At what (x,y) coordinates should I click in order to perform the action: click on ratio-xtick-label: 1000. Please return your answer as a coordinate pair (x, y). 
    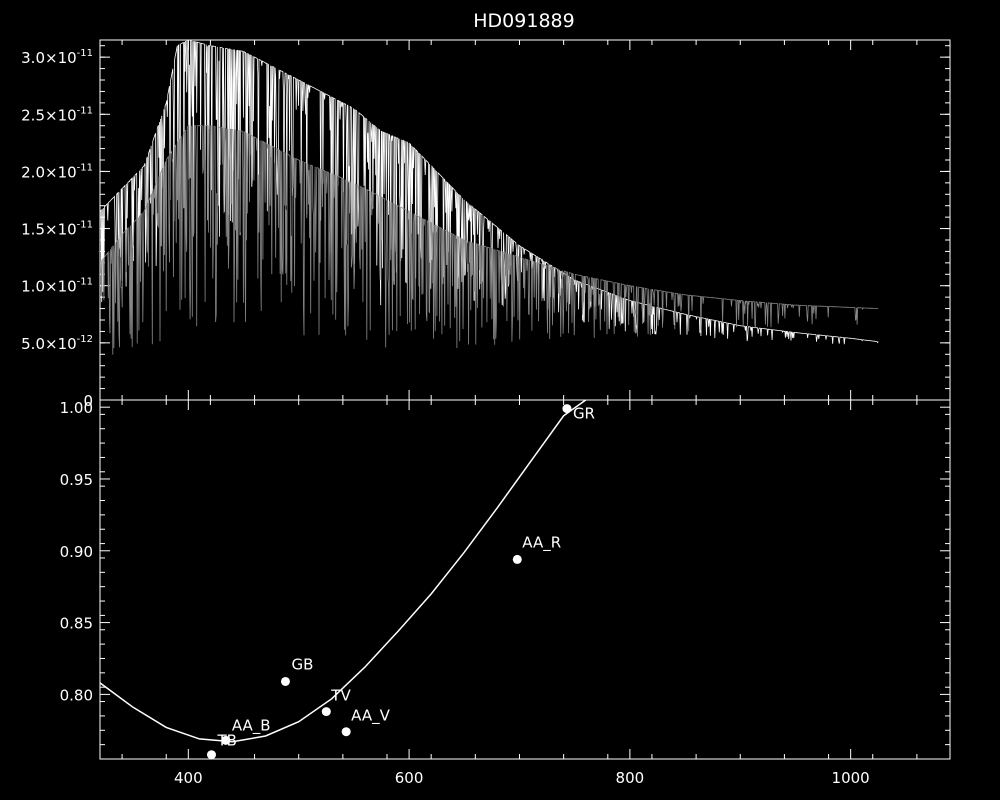
    Looking at the image, I should click on (851, 778).